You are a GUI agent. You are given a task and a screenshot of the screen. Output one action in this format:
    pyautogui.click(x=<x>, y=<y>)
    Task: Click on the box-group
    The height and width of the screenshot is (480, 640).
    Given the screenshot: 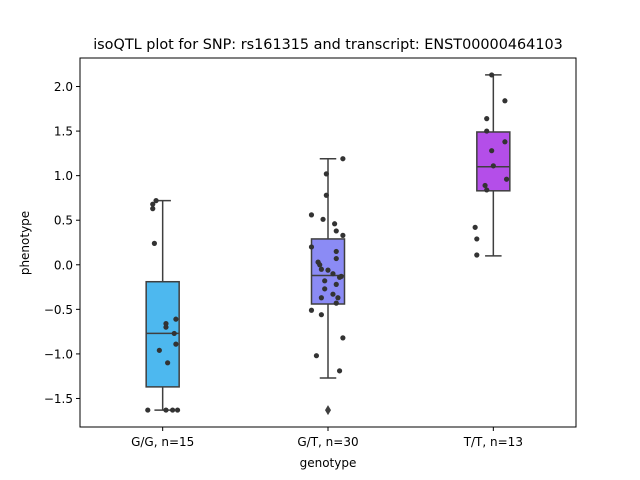 What is the action you would take?
    pyautogui.click(x=328, y=286)
    